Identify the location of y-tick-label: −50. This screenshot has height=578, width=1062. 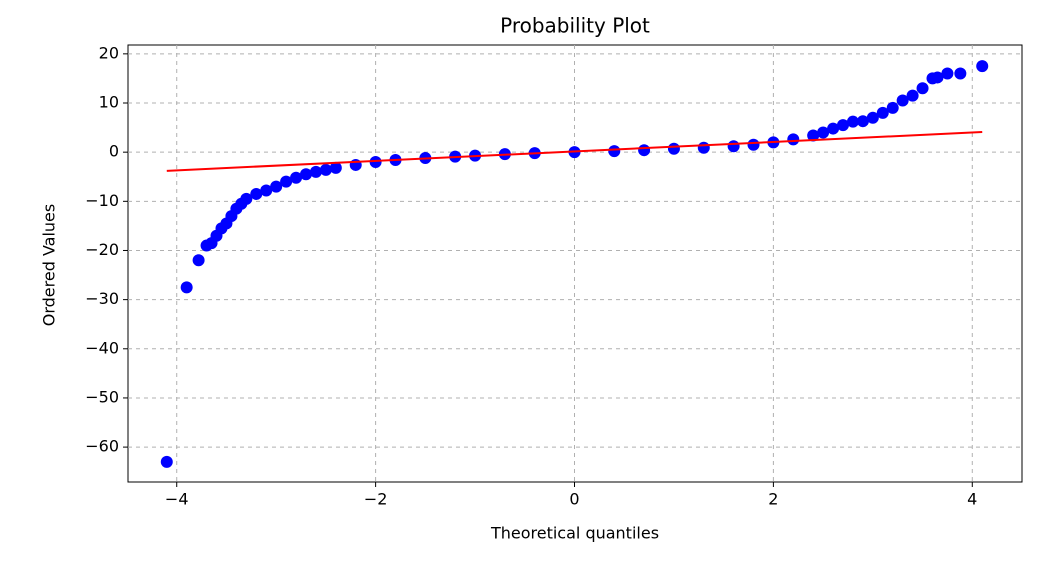
(102, 396).